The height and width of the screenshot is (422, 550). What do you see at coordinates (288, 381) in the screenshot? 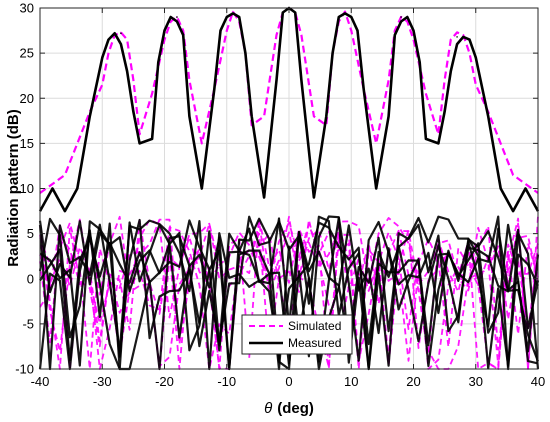
I see `x-tick-label: 0` at bounding box center [288, 381].